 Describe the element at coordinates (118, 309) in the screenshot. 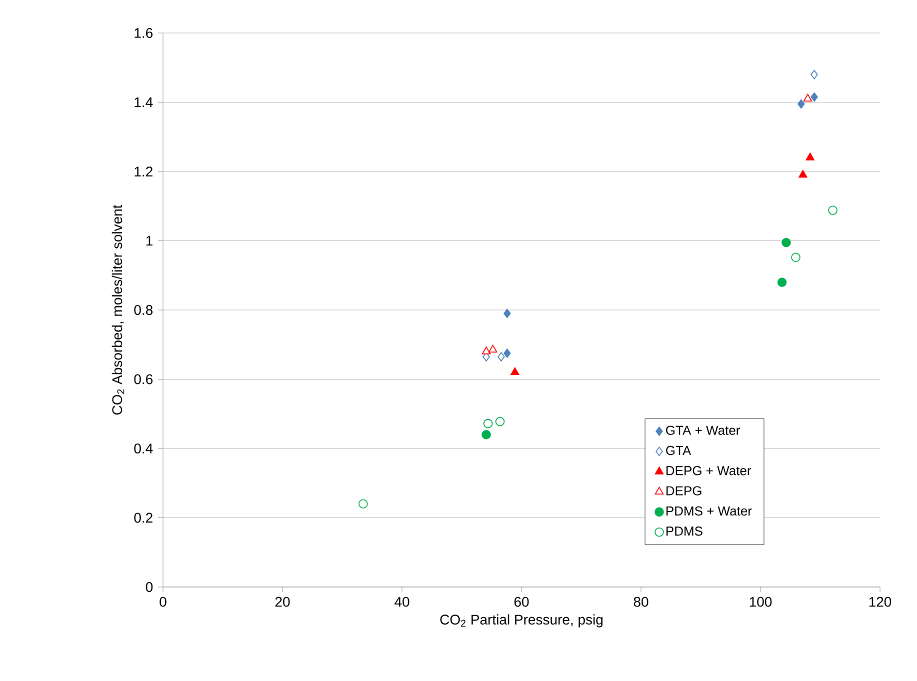

I see `y-axis-title: CO$_{2}$ Absorbed, moles/liter solvent` at that location.